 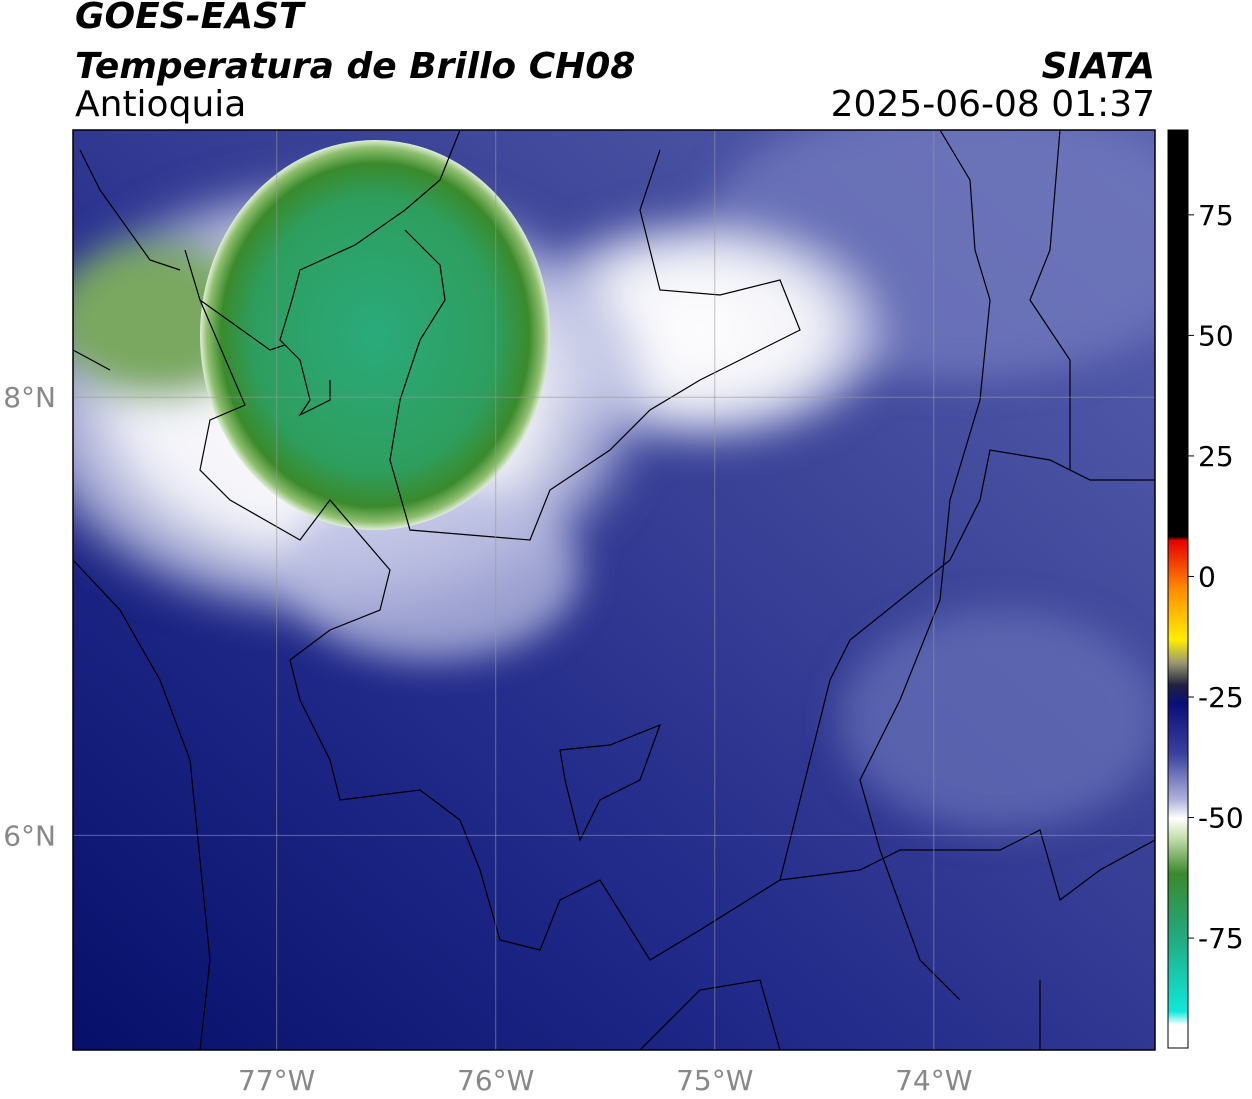 What do you see at coordinates (160, 104) in the screenshot?
I see `region: Antioquia` at bounding box center [160, 104].